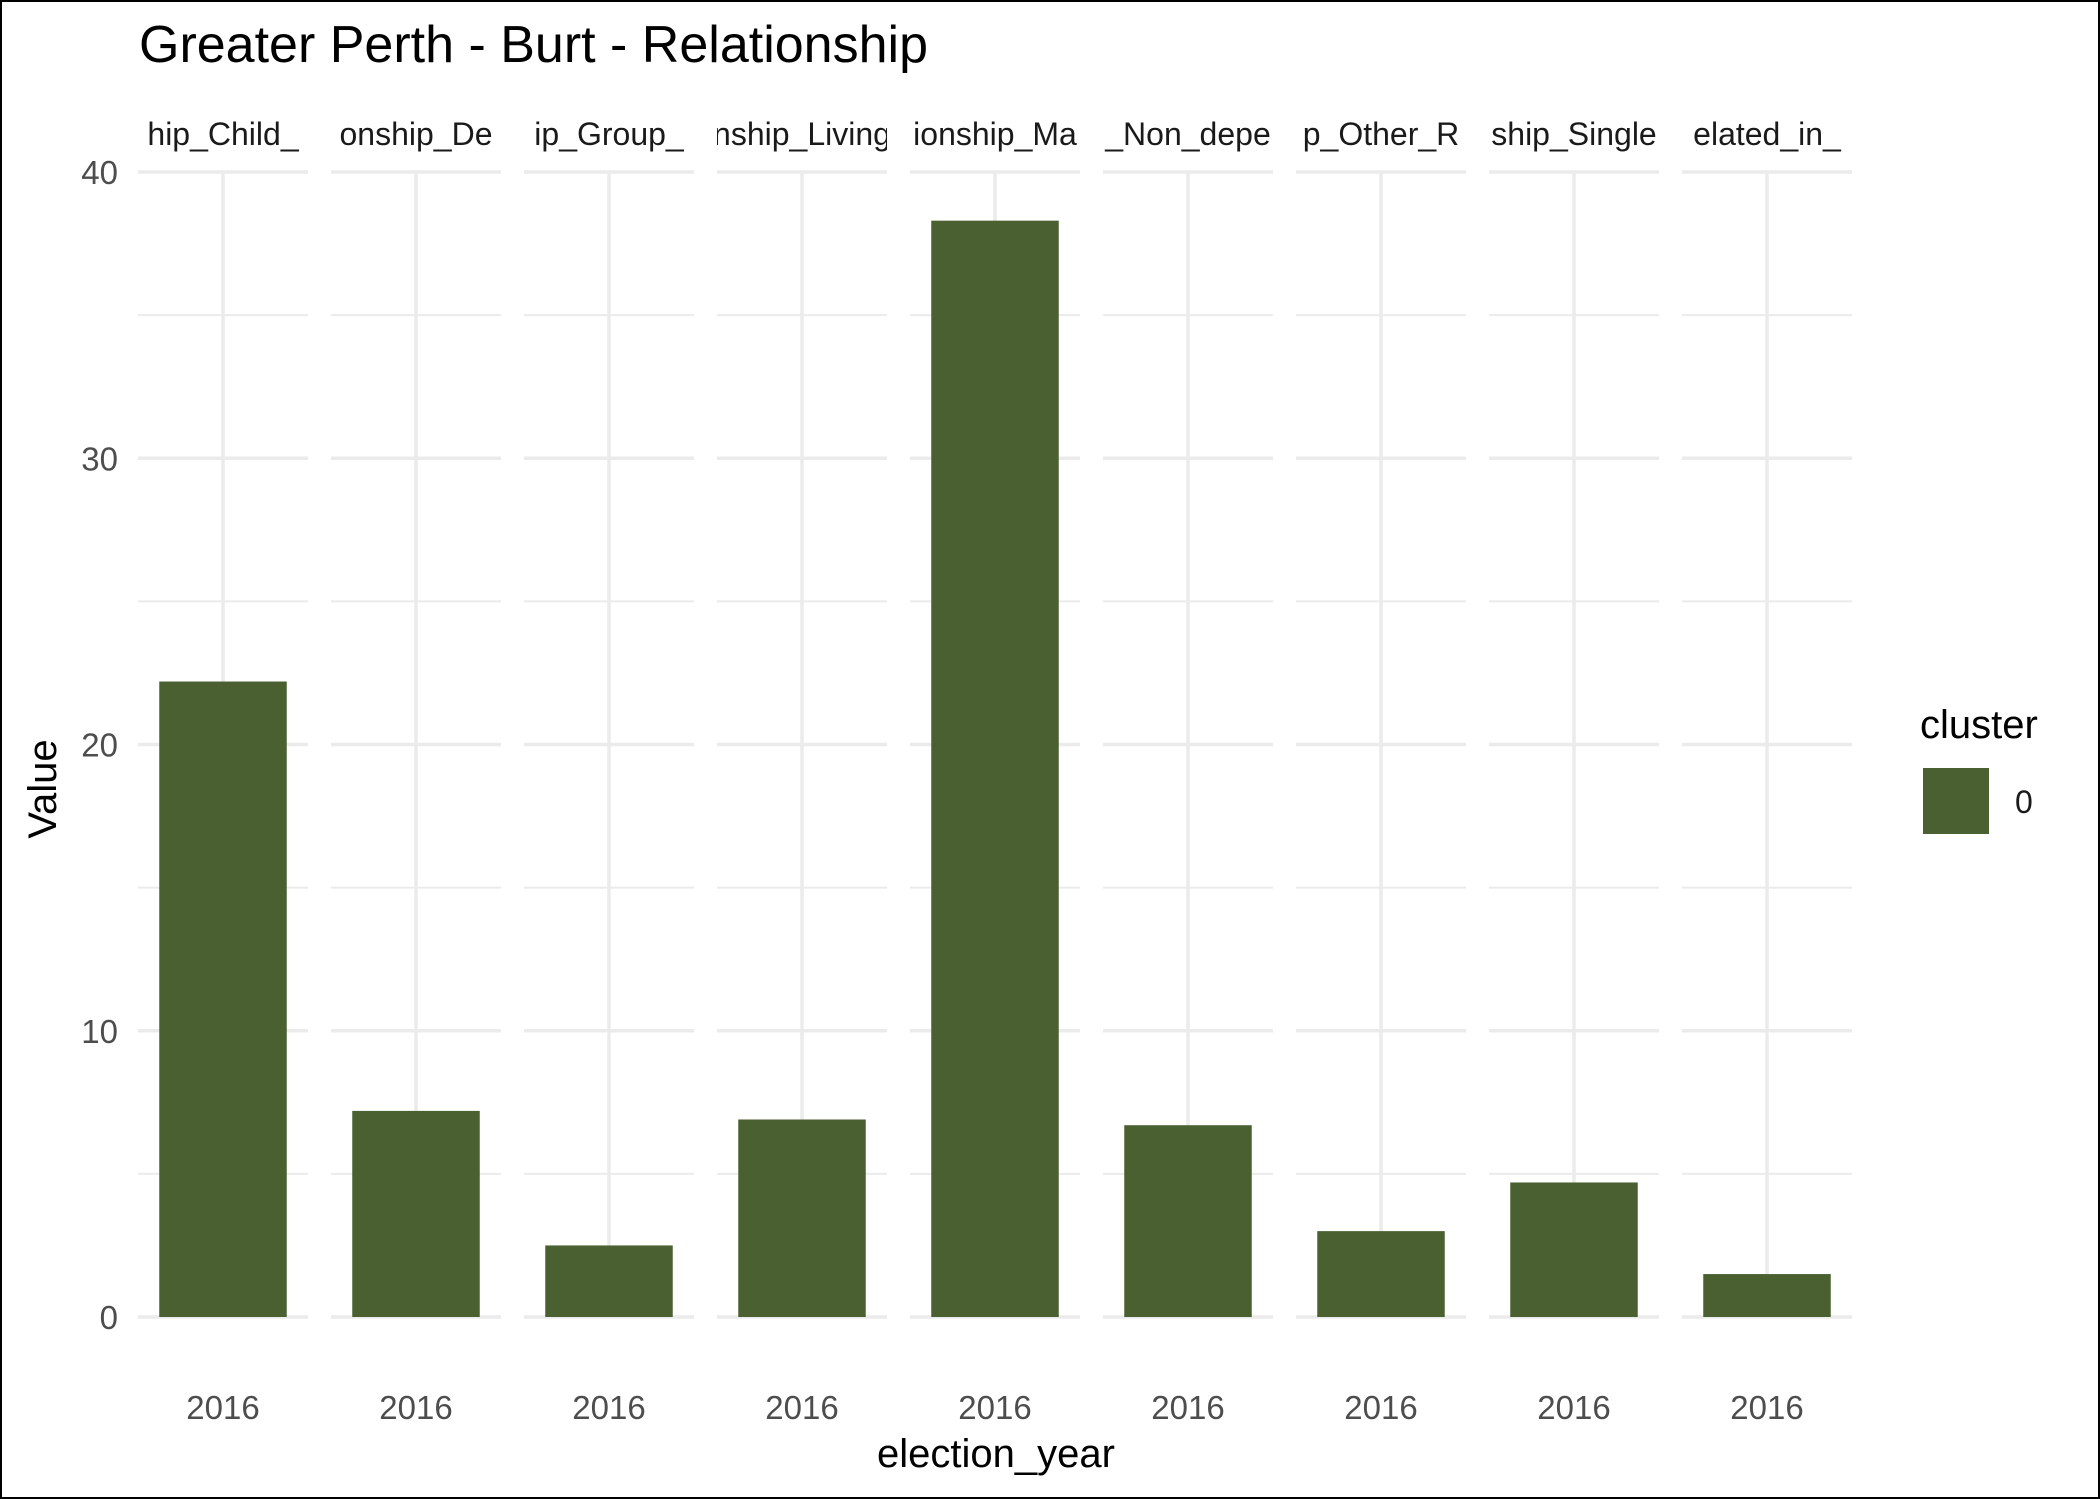  What do you see at coordinates (1188, 771) in the screenshot?
I see `facet-panel: _Non_depe 2016` at bounding box center [1188, 771].